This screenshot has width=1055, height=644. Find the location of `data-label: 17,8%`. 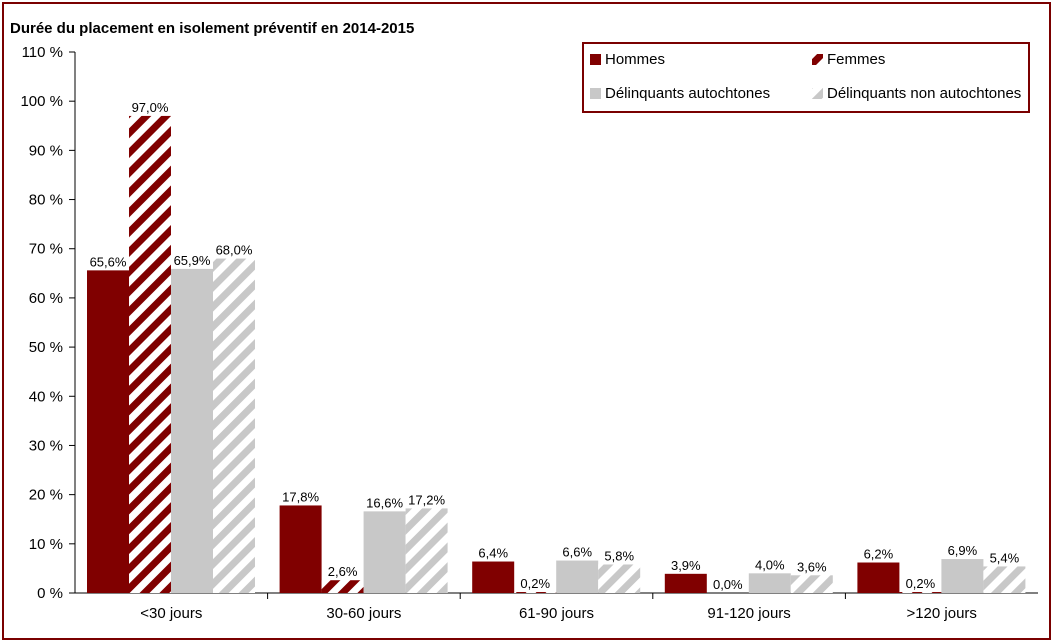

data-label: 17,8% is located at coordinates (300, 496).